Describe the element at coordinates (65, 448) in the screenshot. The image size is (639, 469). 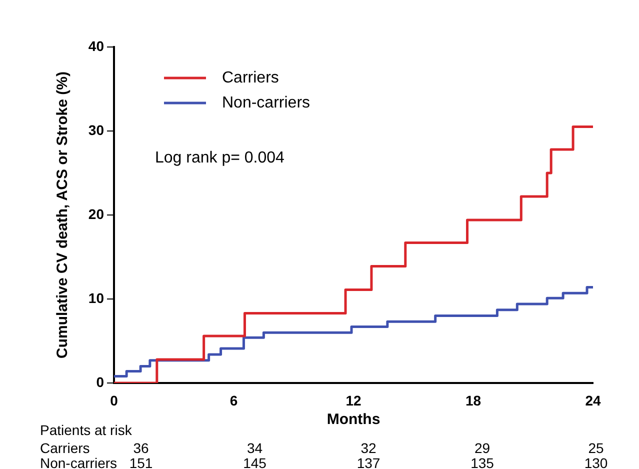
I see `text: Carriers` at that location.